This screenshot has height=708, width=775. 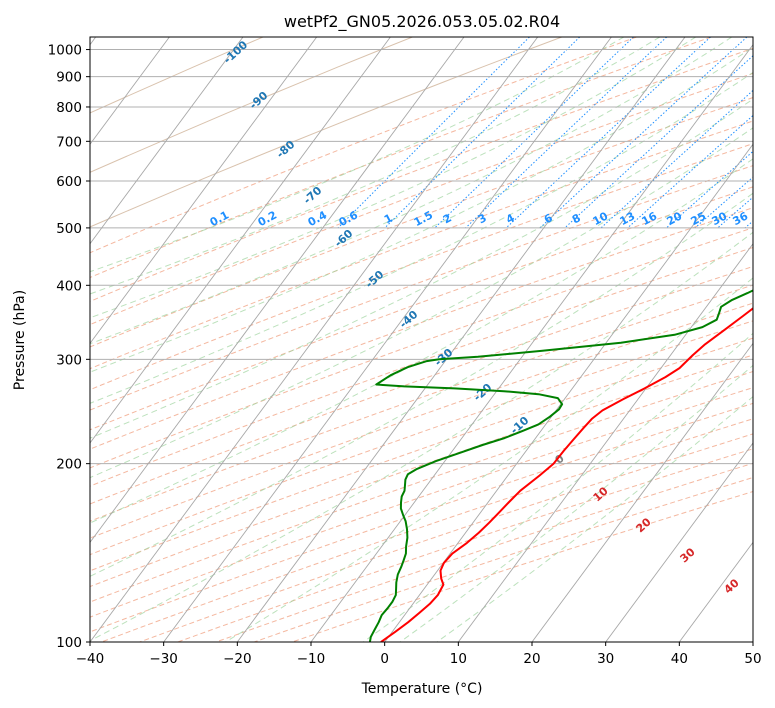 I want to click on y-tick-label: 900, so click(x=69, y=78).